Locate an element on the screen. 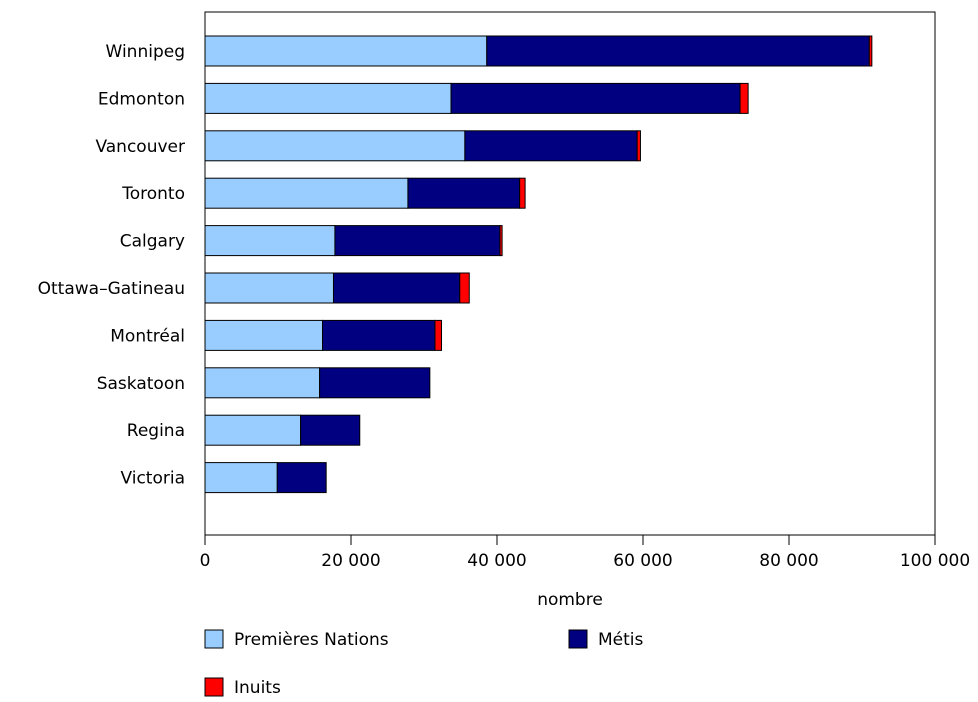  x-tick-label: 60 000 is located at coordinates (642, 561).